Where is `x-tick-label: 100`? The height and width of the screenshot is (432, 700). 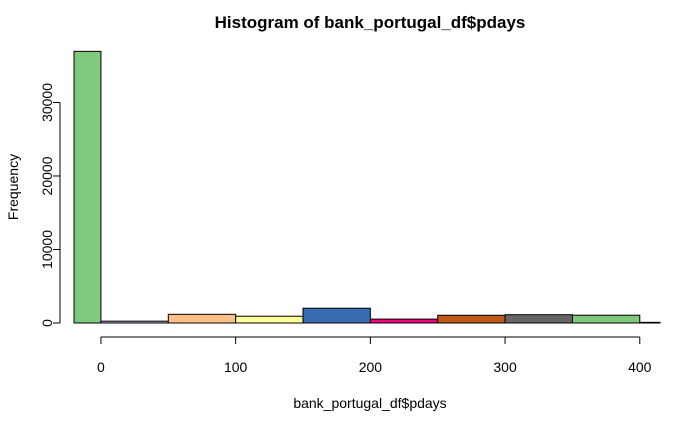
x-tick-label: 100 is located at coordinates (236, 367).